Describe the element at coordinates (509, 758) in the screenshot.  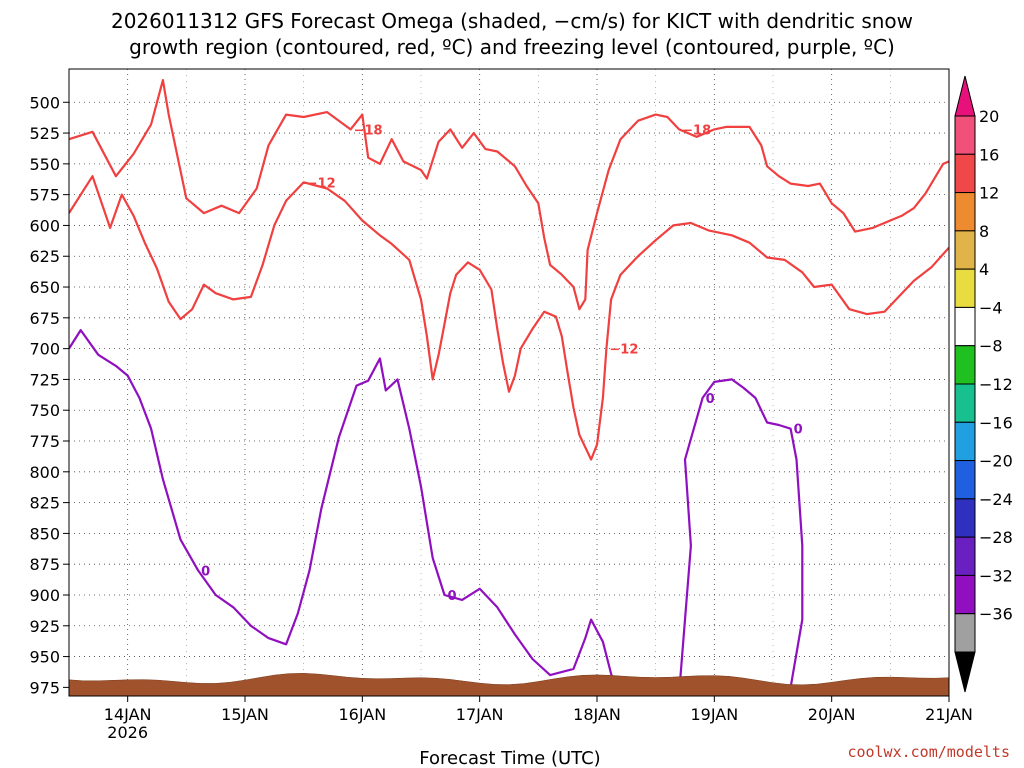
I see `x-axis-label: Forecast Time (UTC)` at that location.